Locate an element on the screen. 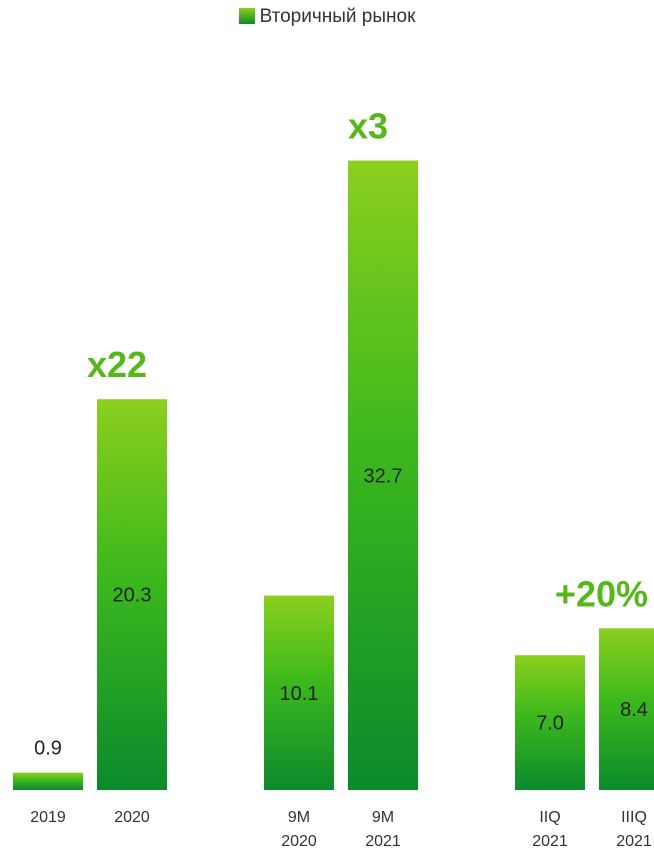  data-label: 10.1 is located at coordinates (299, 694).